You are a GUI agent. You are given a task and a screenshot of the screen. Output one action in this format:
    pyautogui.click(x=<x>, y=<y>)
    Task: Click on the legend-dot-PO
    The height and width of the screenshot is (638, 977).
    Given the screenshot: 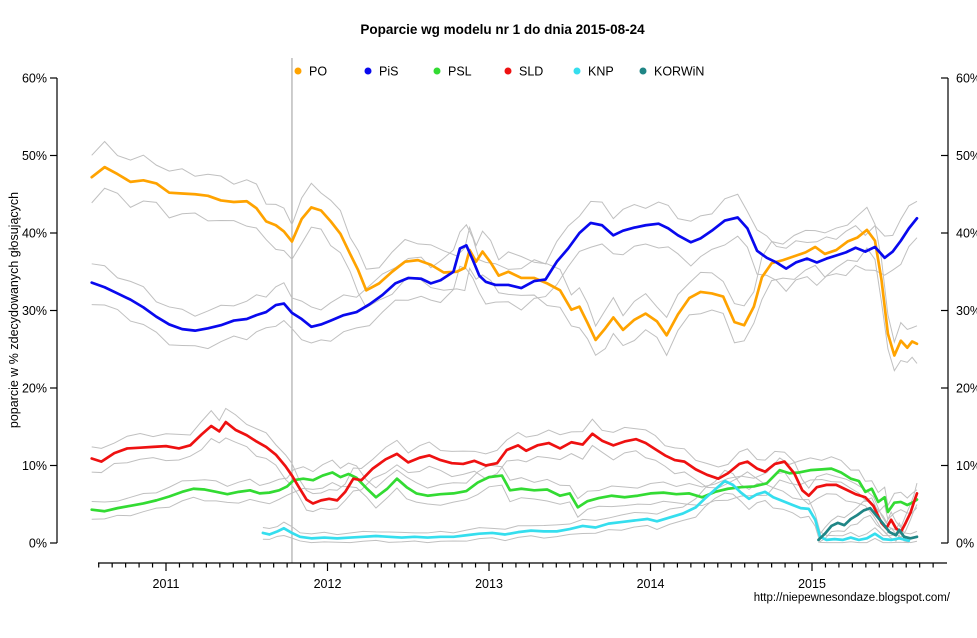 What is the action you would take?
    pyautogui.click(x=298, y=71)
    